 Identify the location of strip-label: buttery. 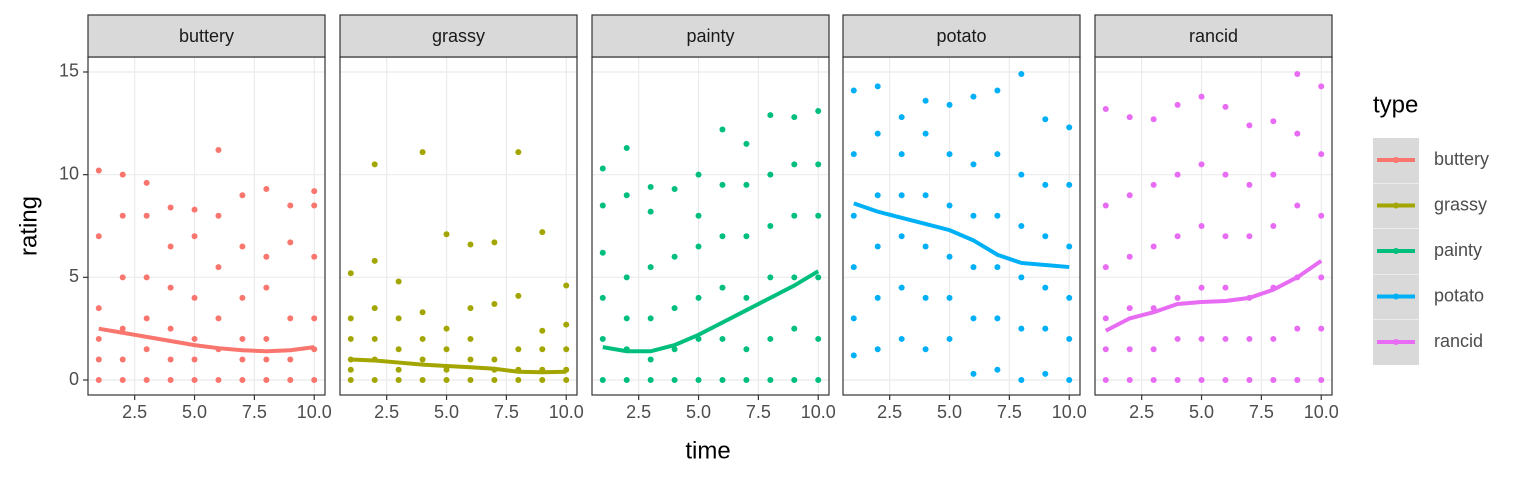
(206, 36).